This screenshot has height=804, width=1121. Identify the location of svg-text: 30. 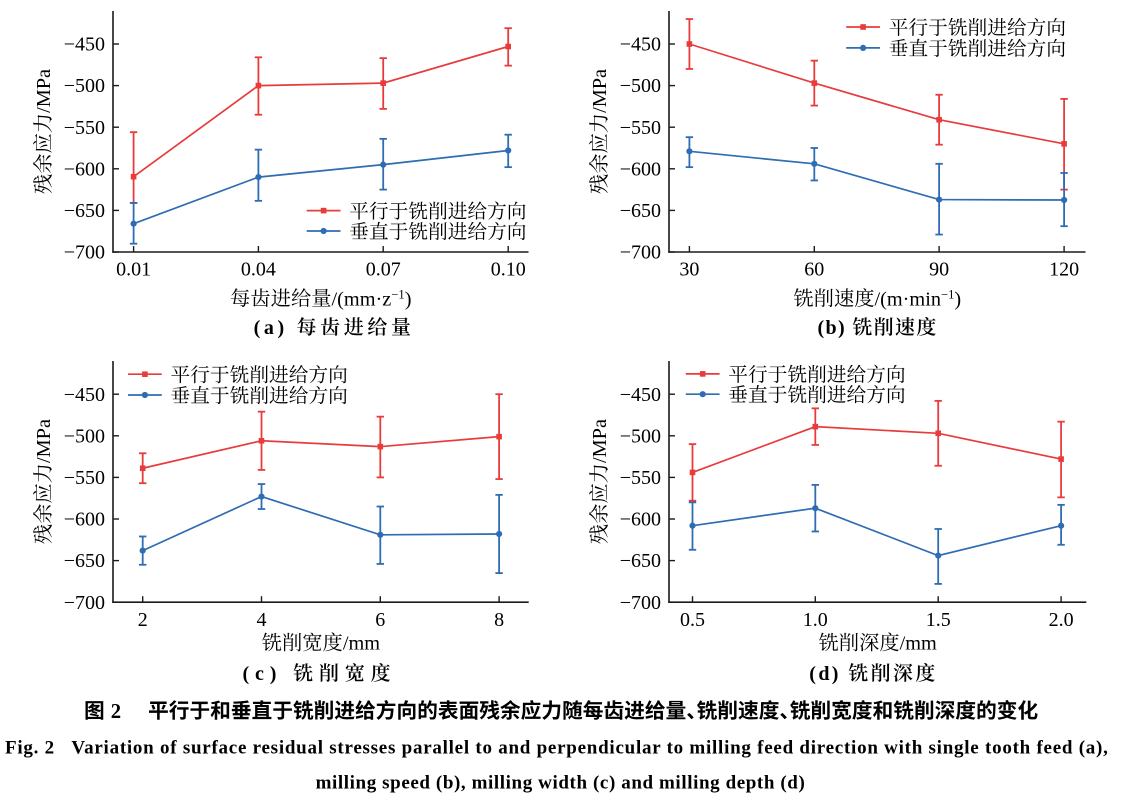
(689, 269).